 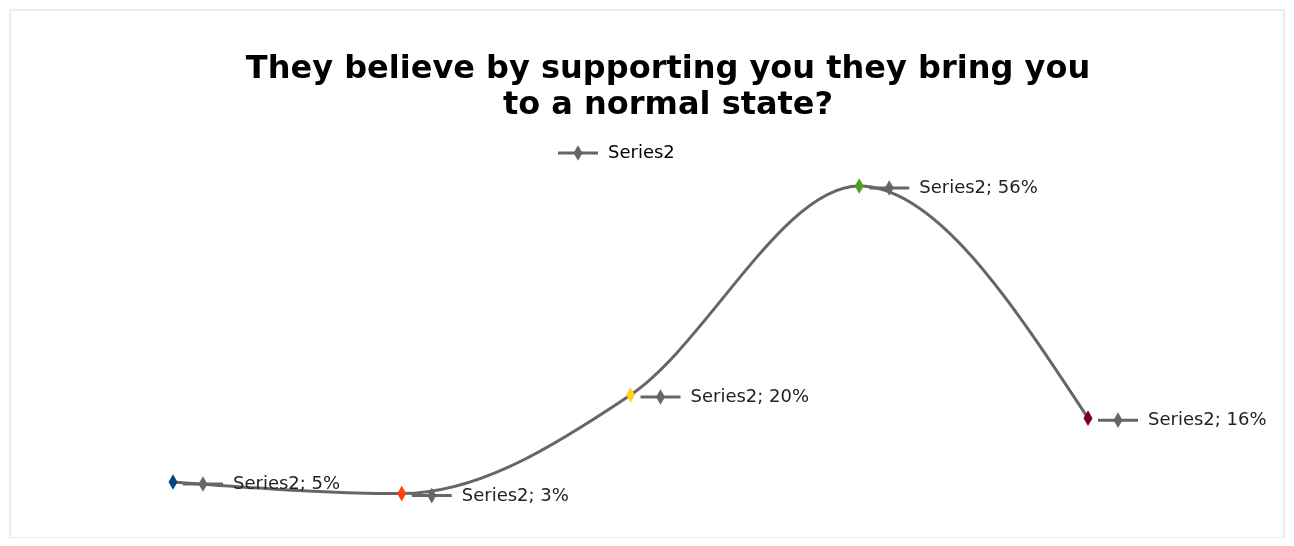 I want to click on legend-label: Series2, so click(x=641, y=151).